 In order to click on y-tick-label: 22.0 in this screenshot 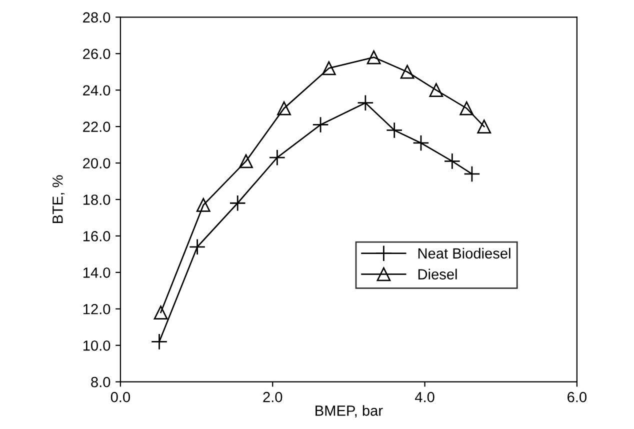, I will do `click(96, 127)`.